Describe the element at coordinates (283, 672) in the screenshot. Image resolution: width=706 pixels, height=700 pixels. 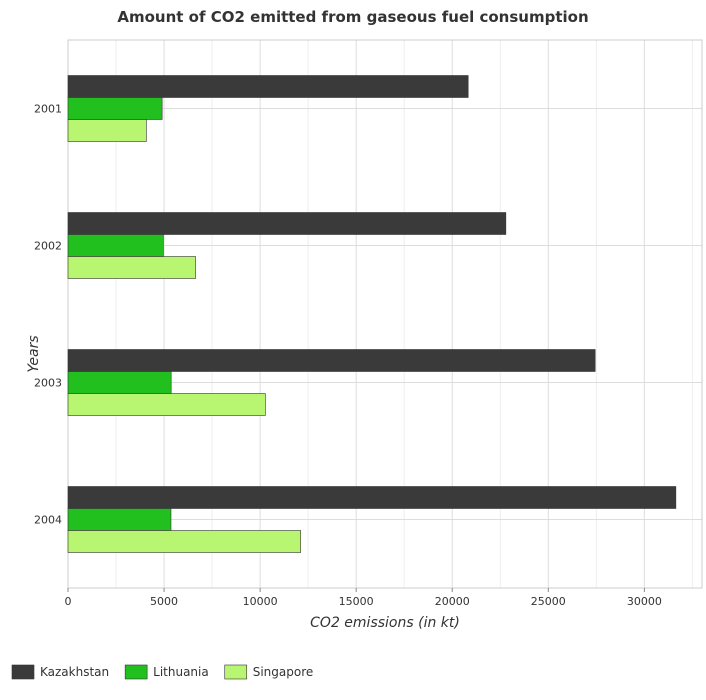
I see `legend-label-singapore: Singapore` at that location.